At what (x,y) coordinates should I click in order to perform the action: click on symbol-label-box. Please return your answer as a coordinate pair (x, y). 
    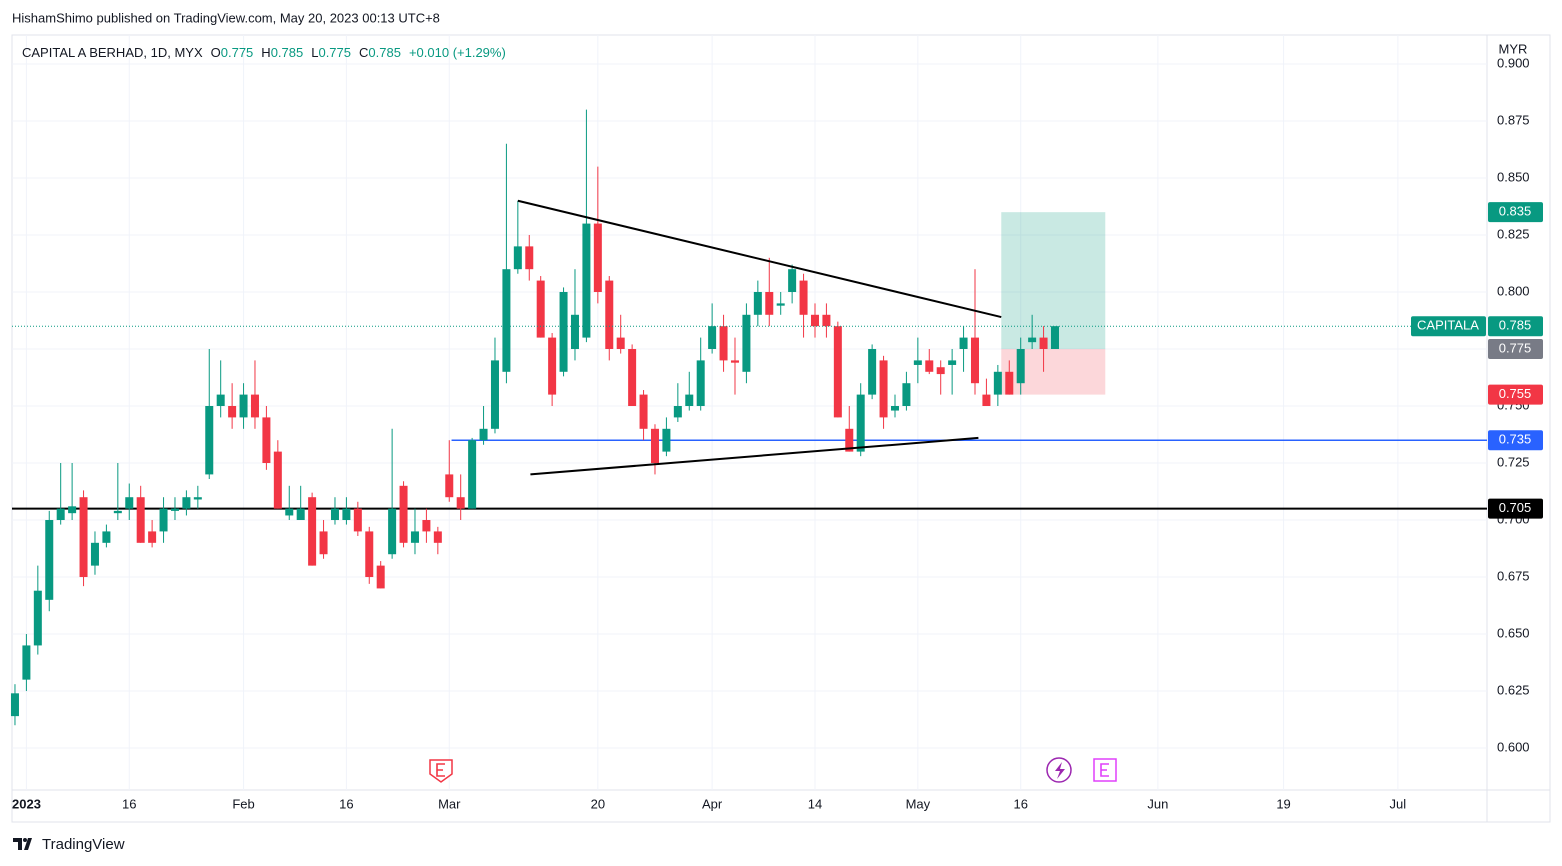
    Looking at the image, I should click on (1448, 326).